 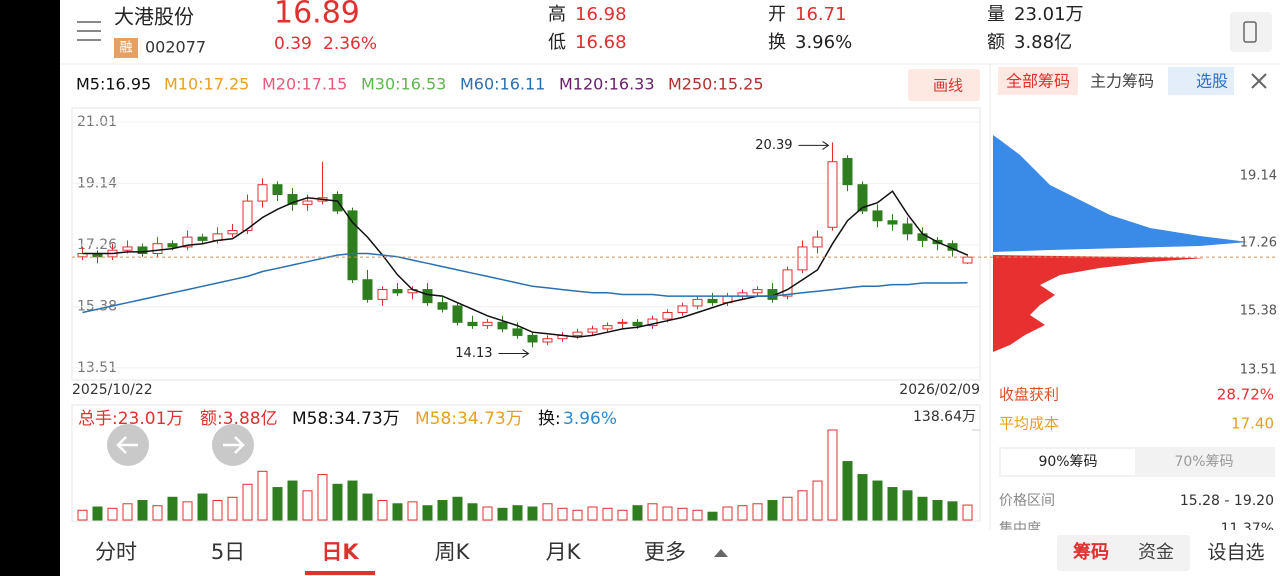 I want to click on tab-bg, so click(x=1201, y=81).